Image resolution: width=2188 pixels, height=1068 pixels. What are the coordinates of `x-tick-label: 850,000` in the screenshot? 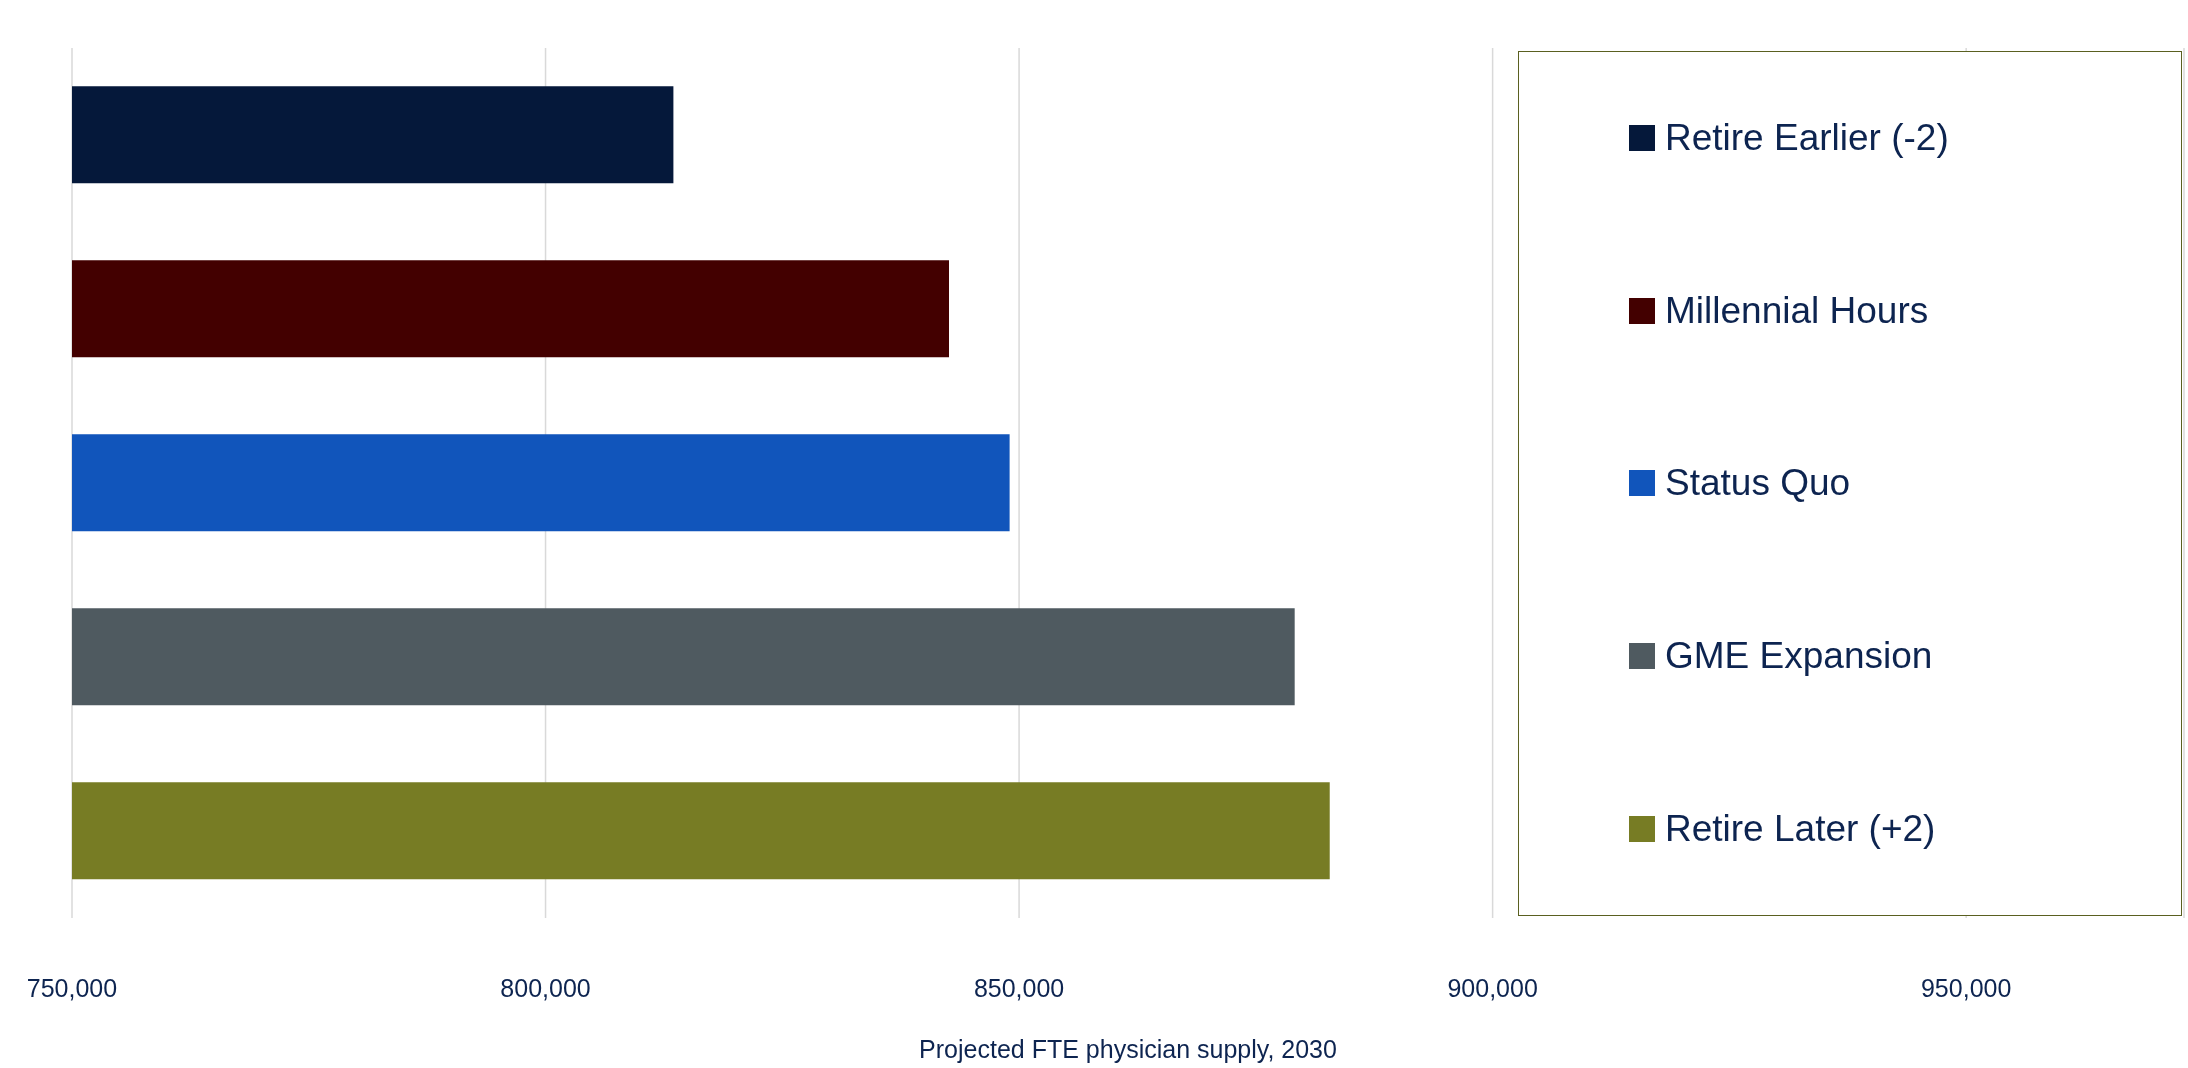 It's located at (1019, 987).